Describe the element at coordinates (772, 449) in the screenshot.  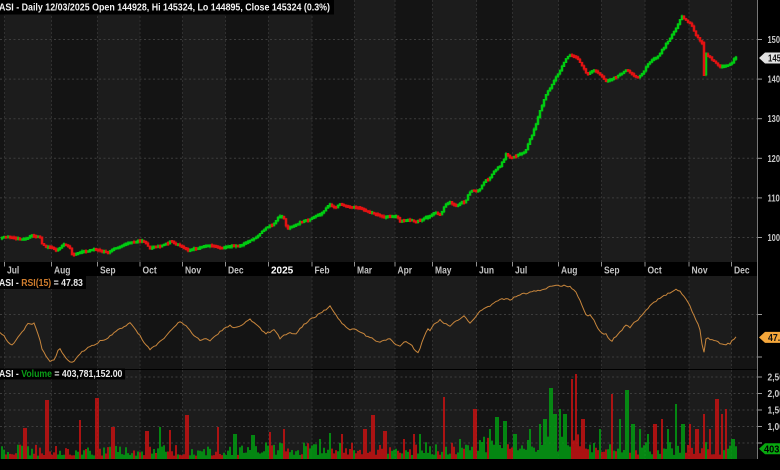
I see `svg-text: 403,781,152` at that location.